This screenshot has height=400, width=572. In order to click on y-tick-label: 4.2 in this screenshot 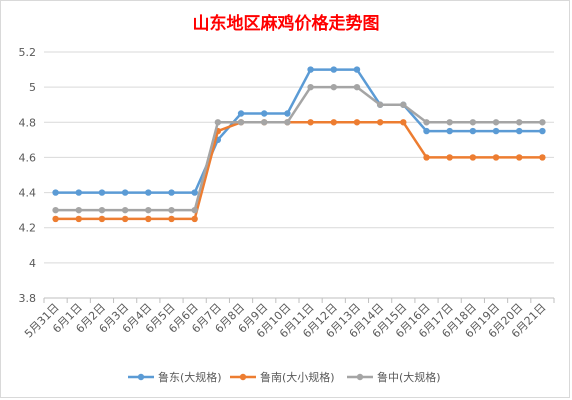, I will do `click(28, 228)`.